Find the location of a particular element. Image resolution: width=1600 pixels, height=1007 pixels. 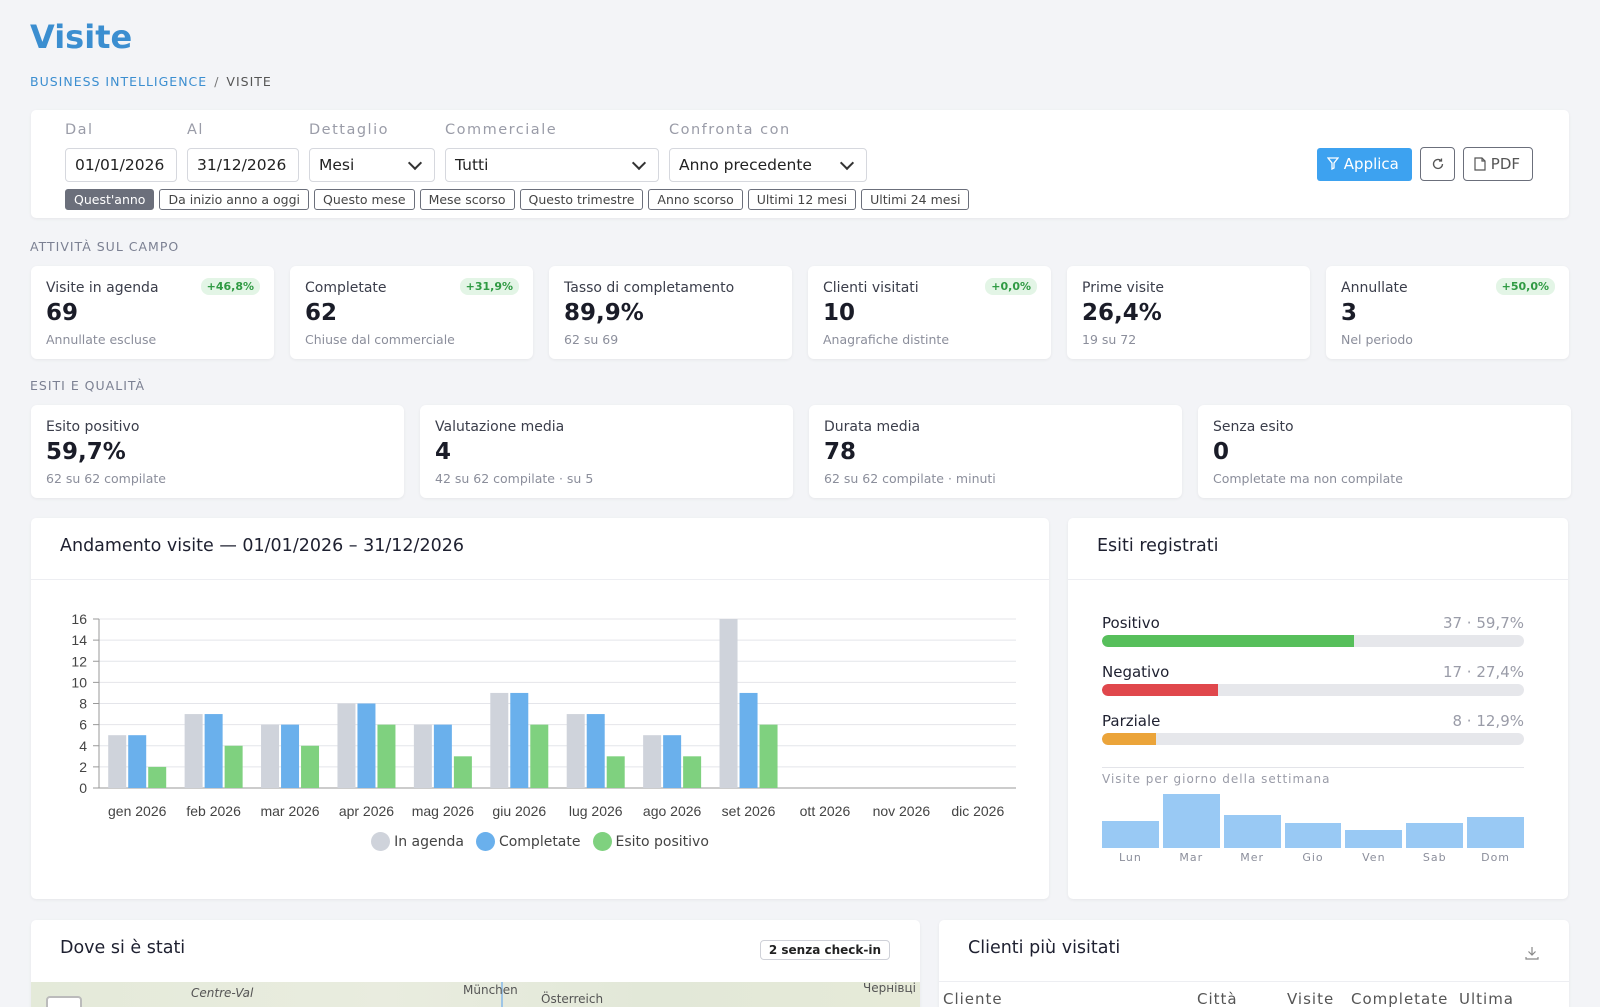

download-icon is located at coordinates (1532, 953).